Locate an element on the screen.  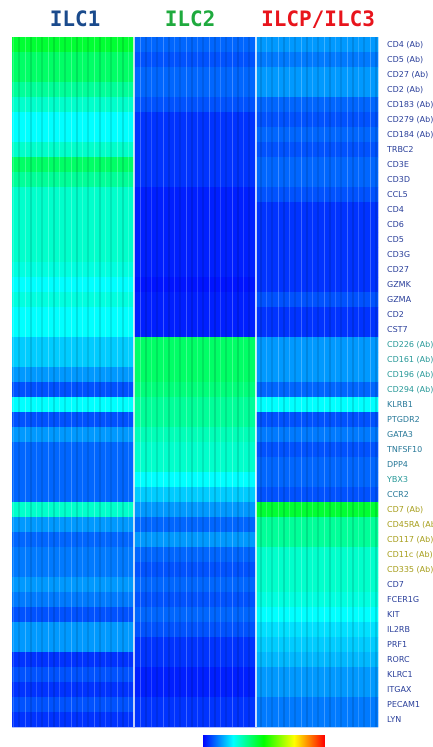
gene-label: CD294 (Ab) is located at coordinates (410, 389).